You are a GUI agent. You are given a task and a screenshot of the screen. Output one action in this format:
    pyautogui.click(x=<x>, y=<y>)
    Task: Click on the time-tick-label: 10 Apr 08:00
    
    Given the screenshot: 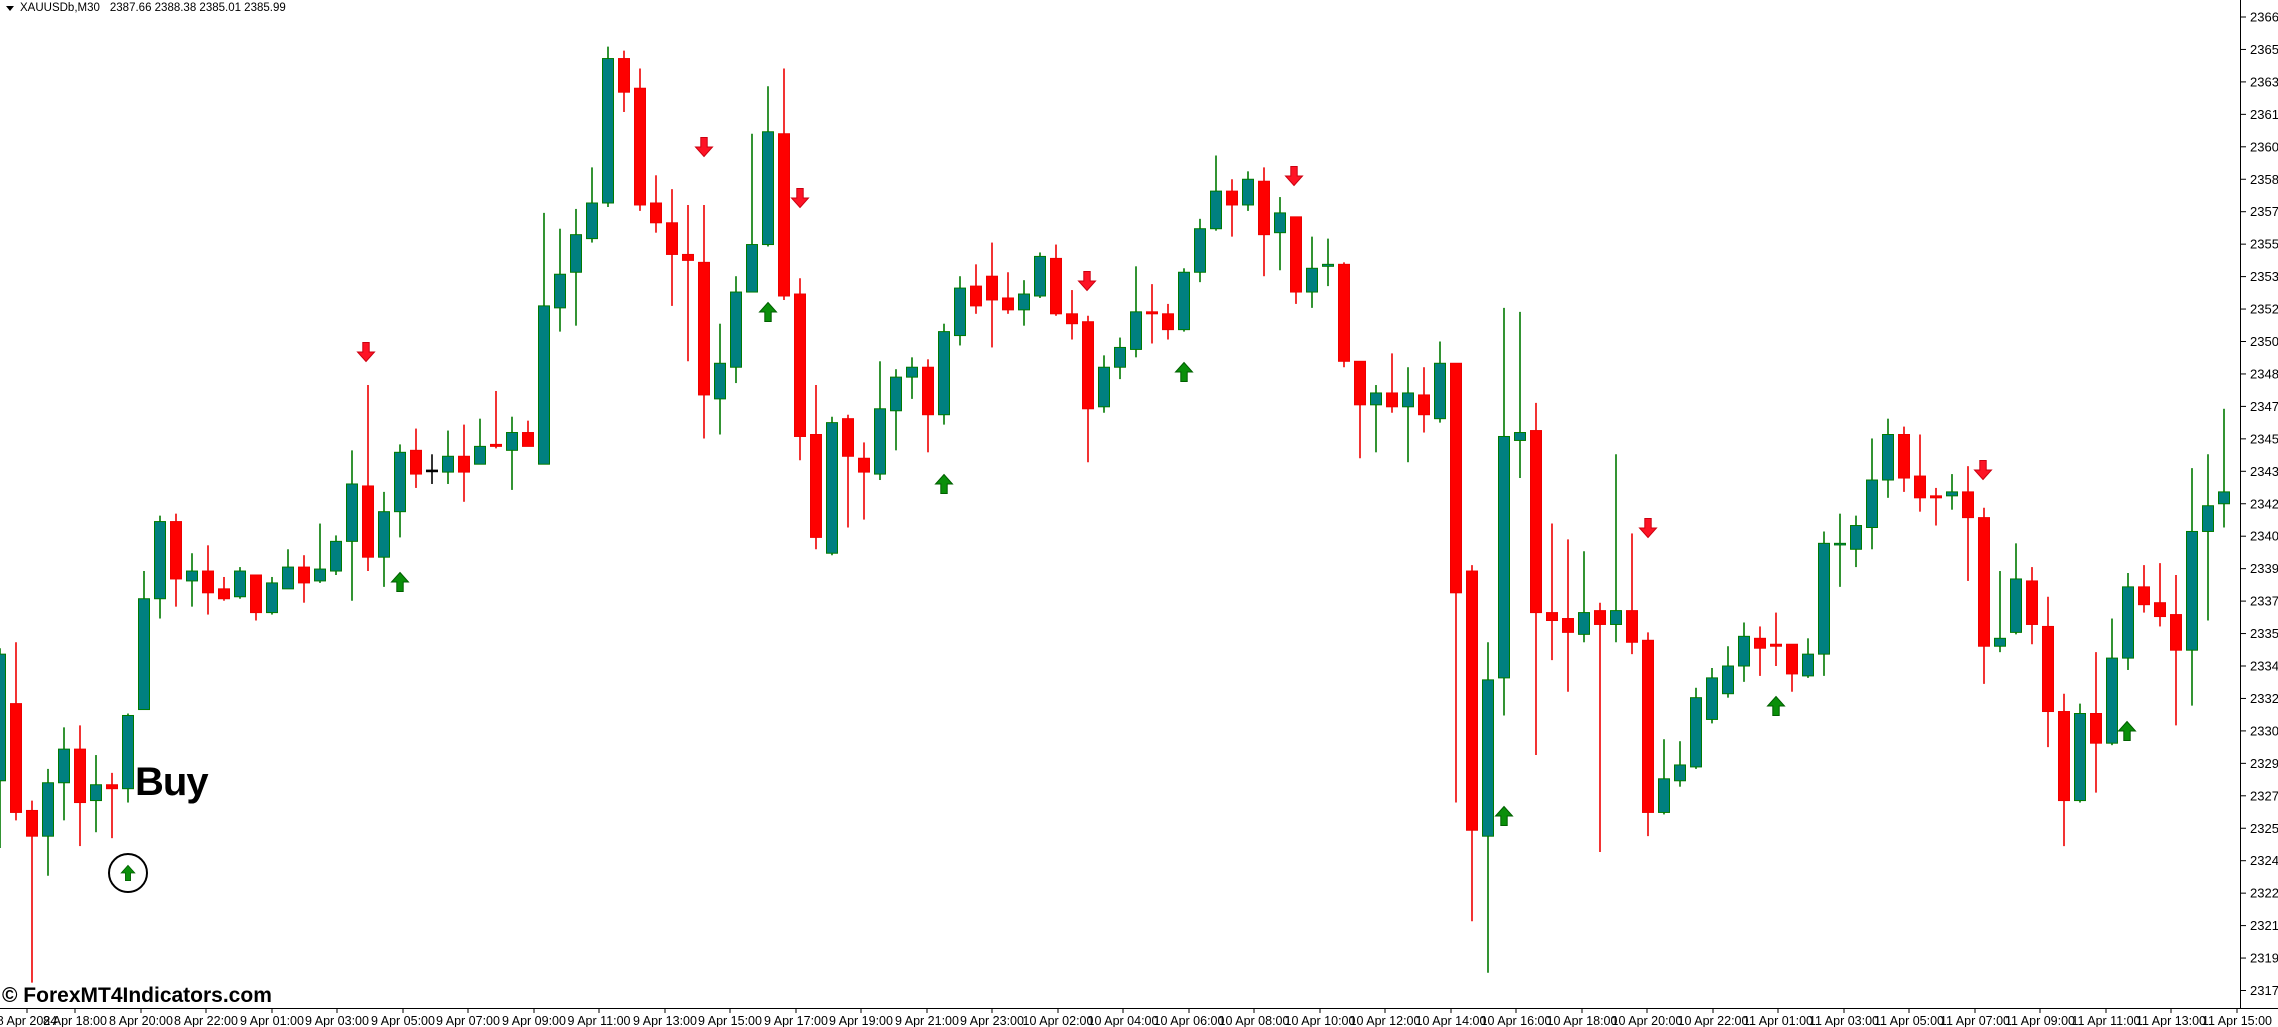 What is the action you would take?
    pyautogui.click(x=1254, y=1020)
    